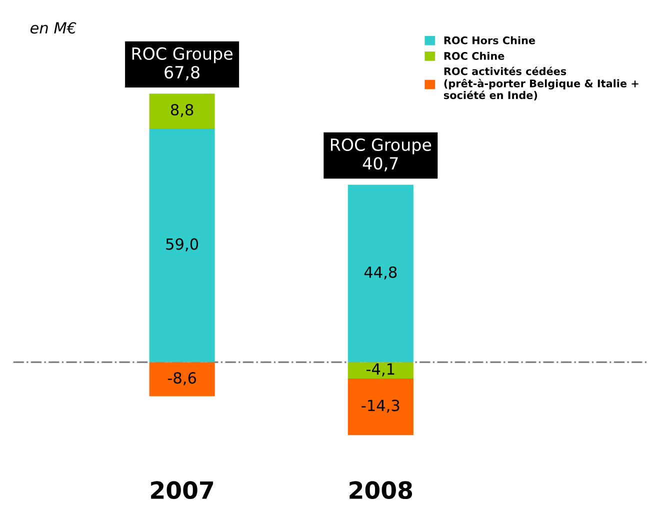  I want to click on data-label: 44,8, so click(380, 273).